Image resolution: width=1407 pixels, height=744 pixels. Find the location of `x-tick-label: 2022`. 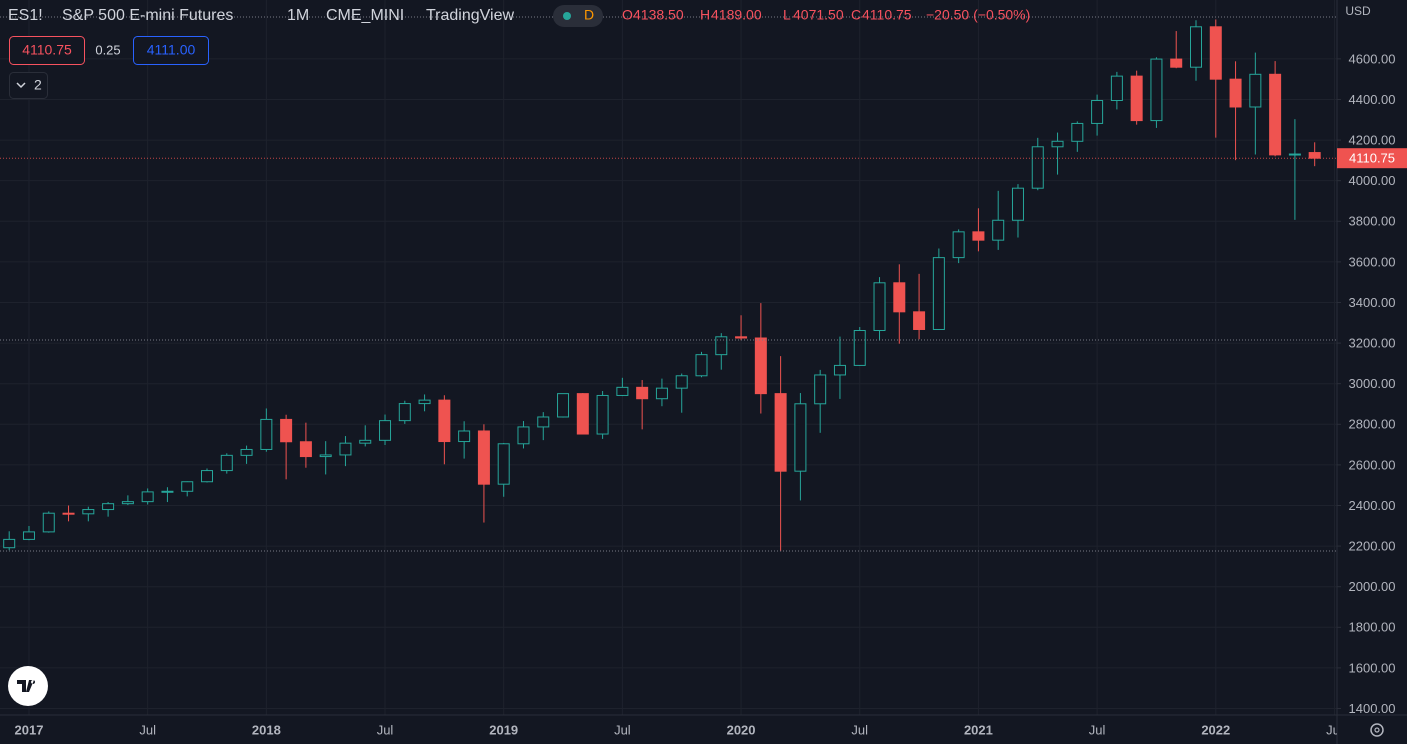

x-tick-label: 2022 is located at coordinates (1215, 729).